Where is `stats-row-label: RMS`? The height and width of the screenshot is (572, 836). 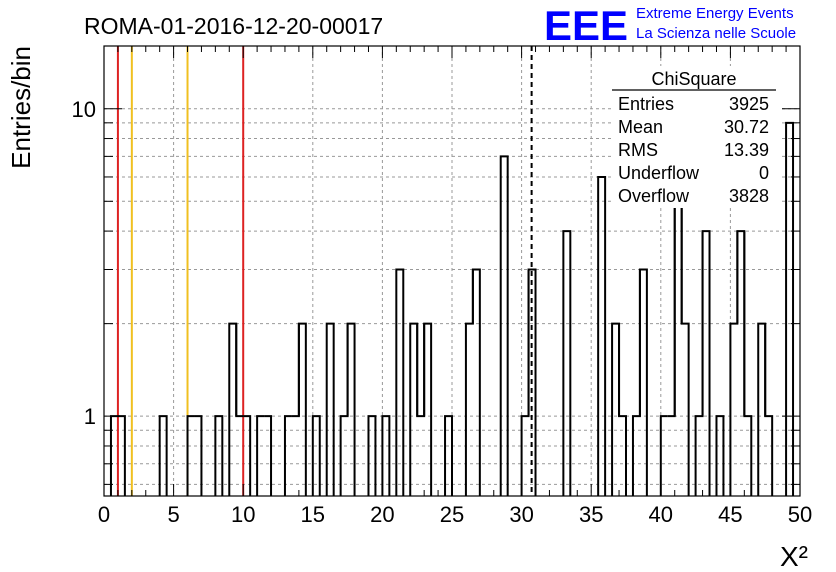 stats-row-label: RMS is located at coordinates (638, 150).